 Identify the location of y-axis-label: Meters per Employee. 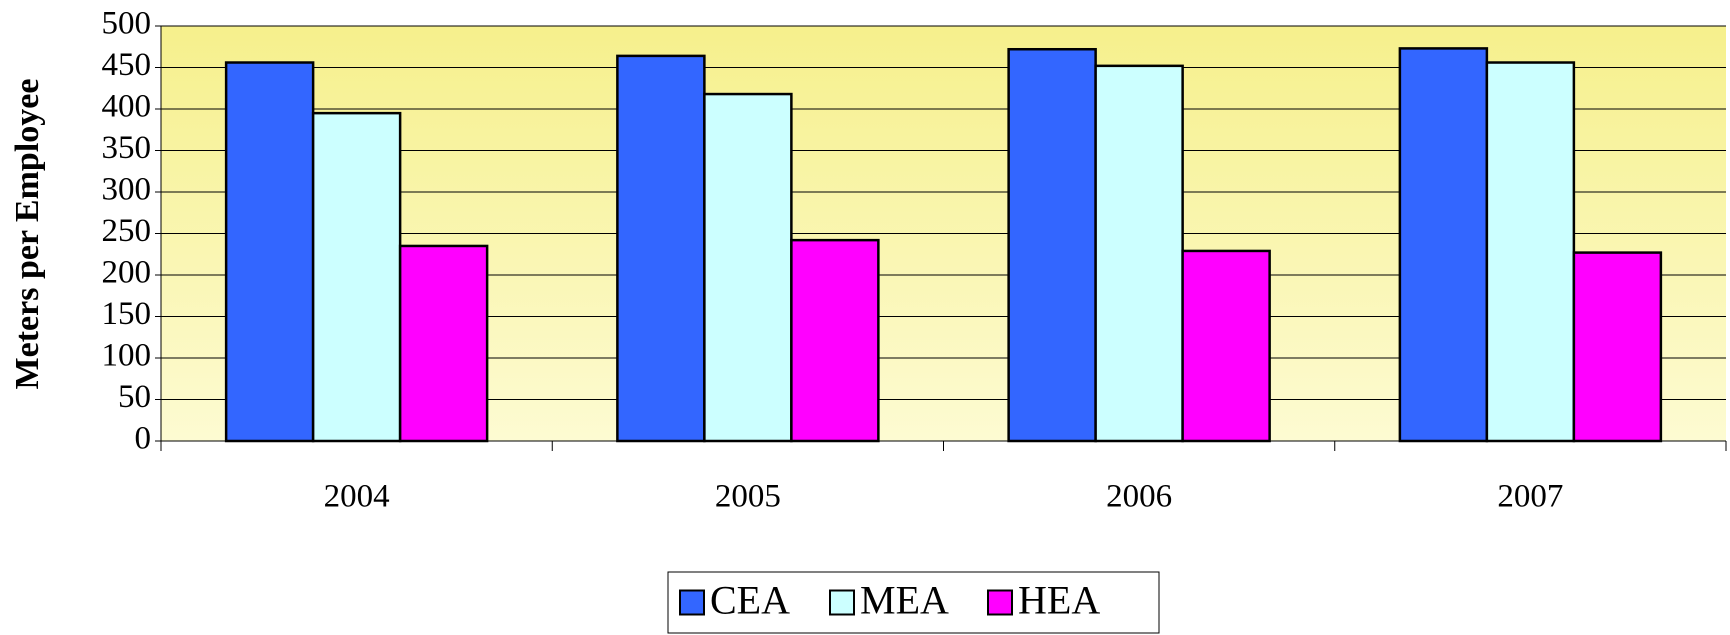
(27, 234).